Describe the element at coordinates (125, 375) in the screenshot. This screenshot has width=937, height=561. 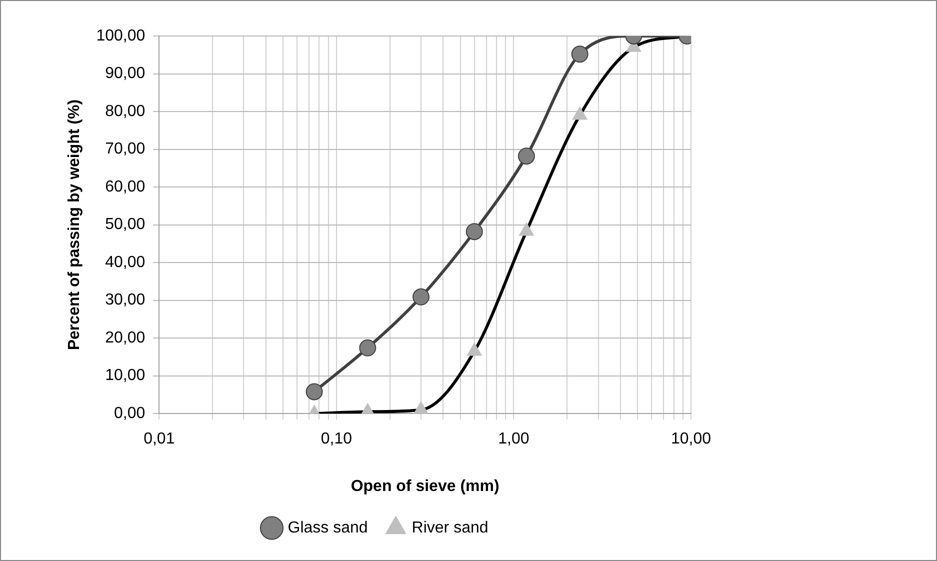
I see `y-tick-label: 10,00` at that location.